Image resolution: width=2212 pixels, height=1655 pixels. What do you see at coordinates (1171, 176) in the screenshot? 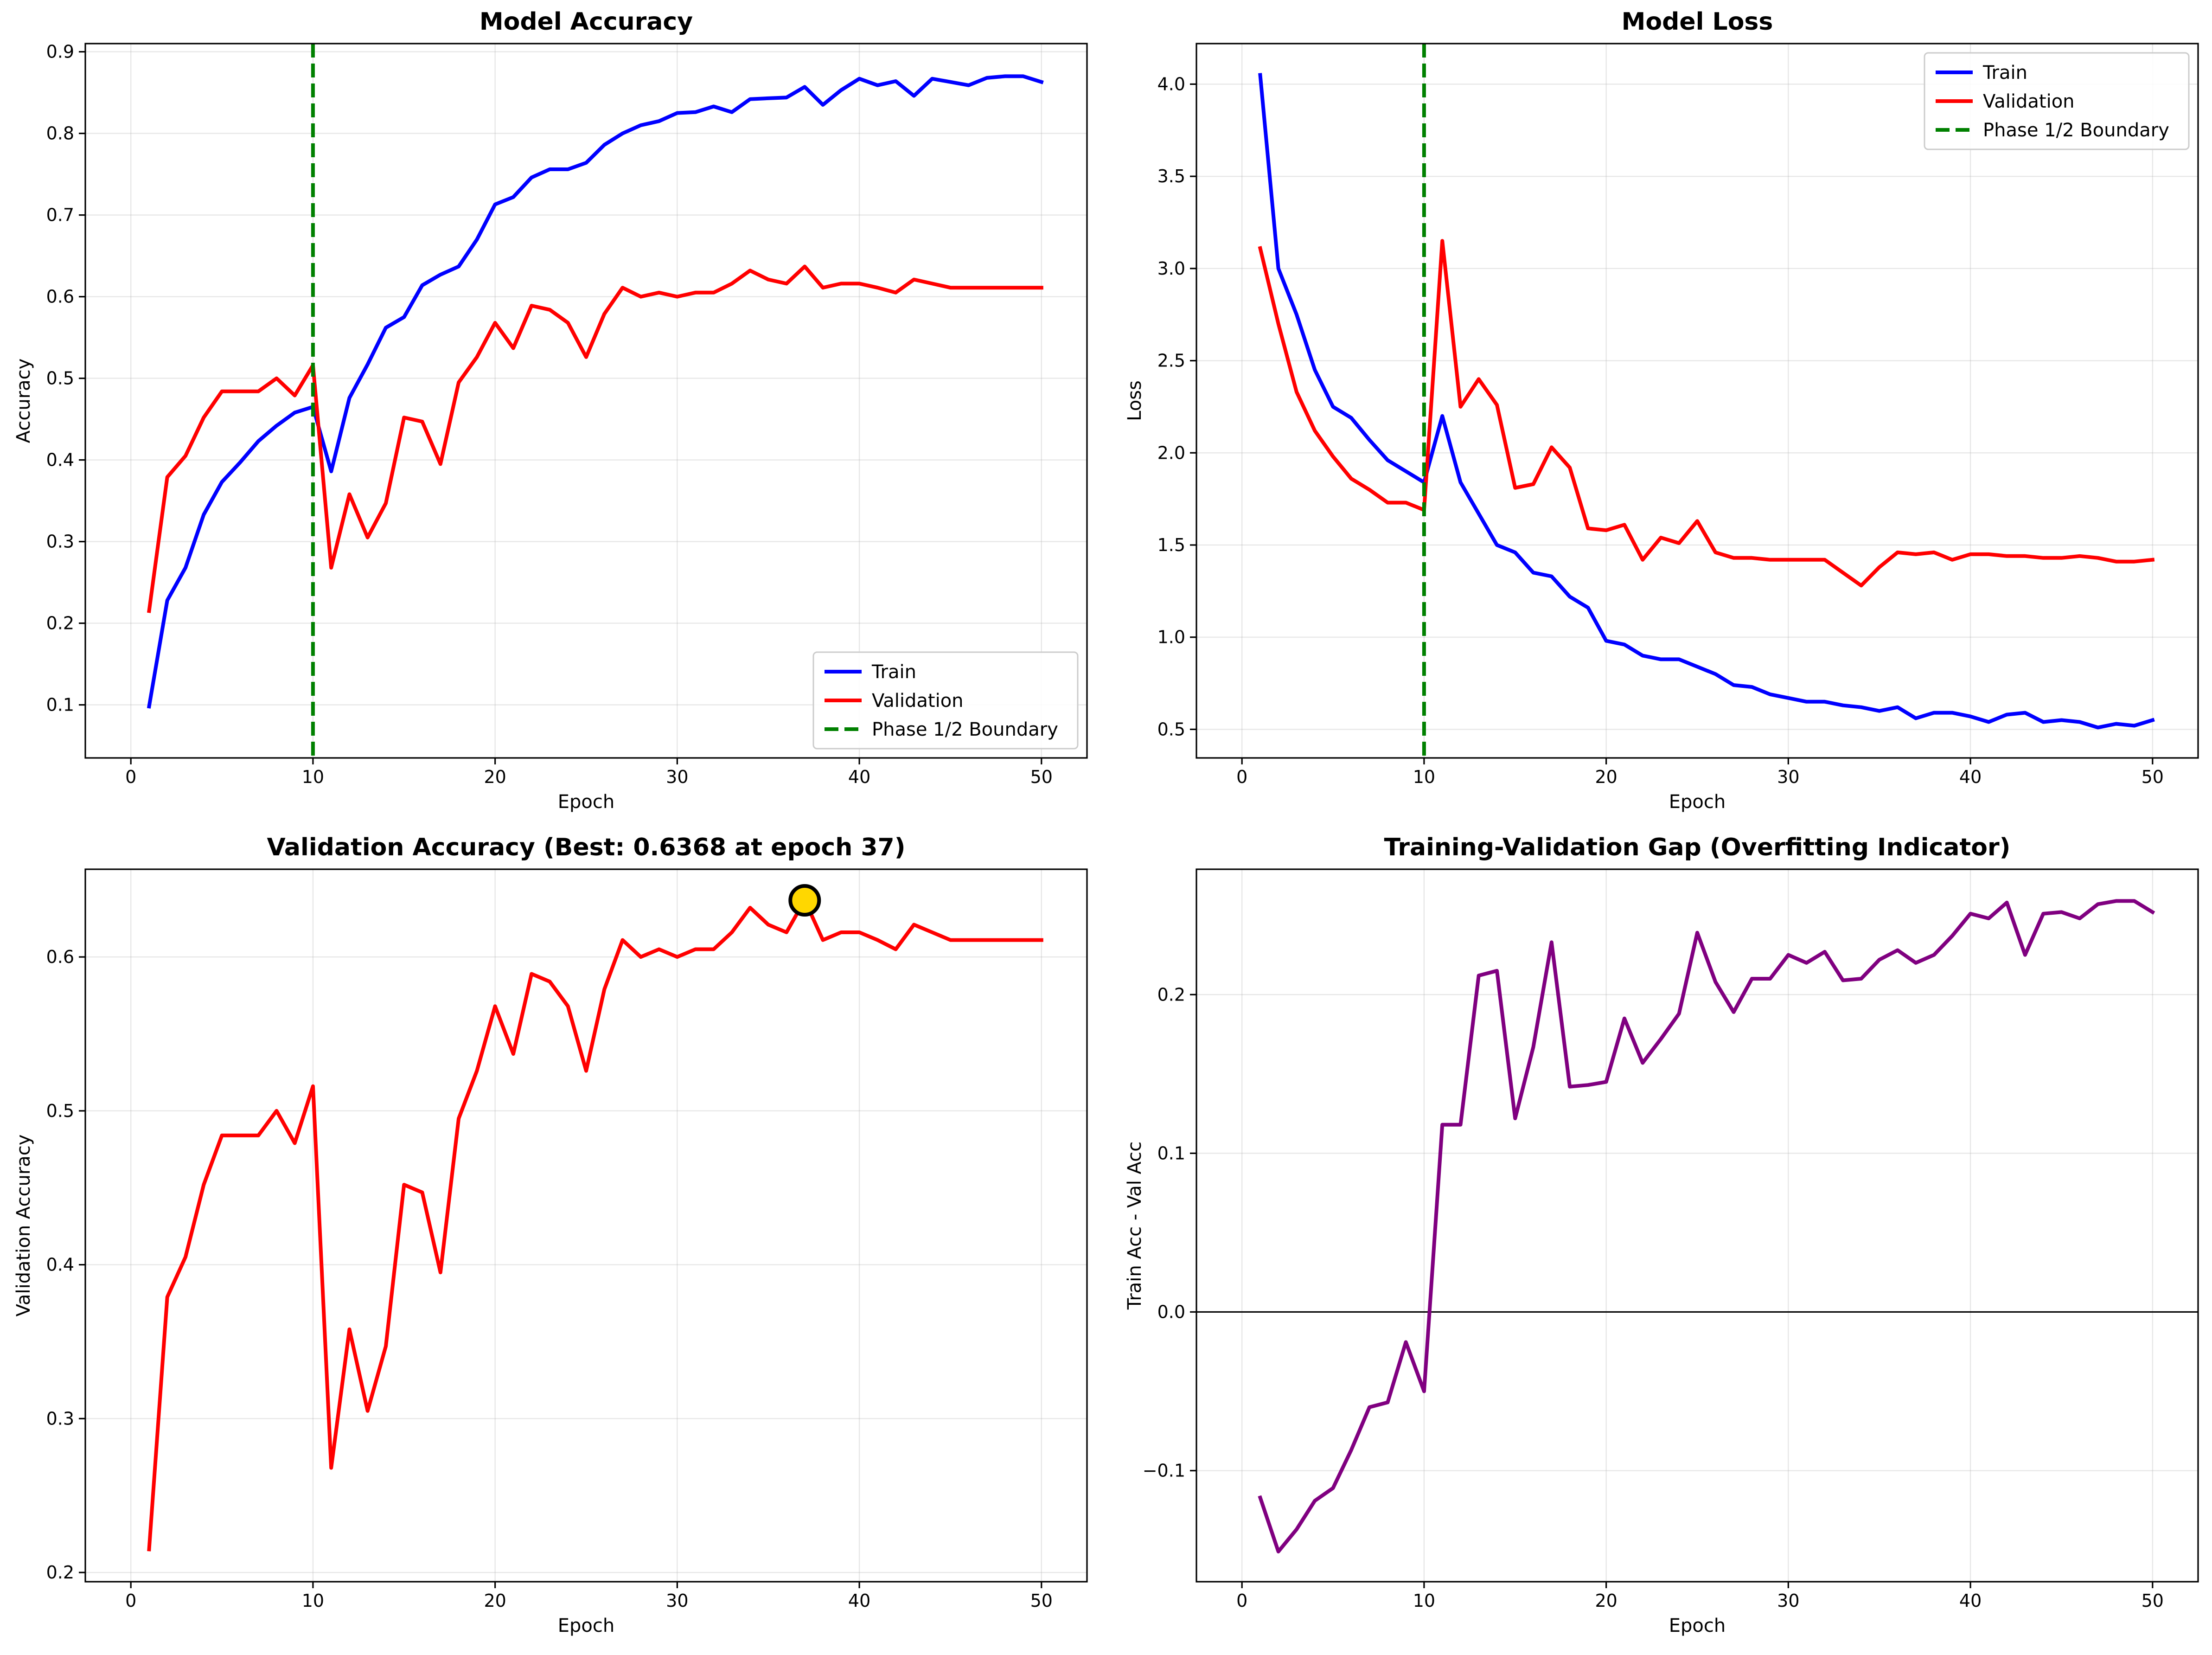
I see `y-tick-label: 3.5` at bounding box center [1171, 176].